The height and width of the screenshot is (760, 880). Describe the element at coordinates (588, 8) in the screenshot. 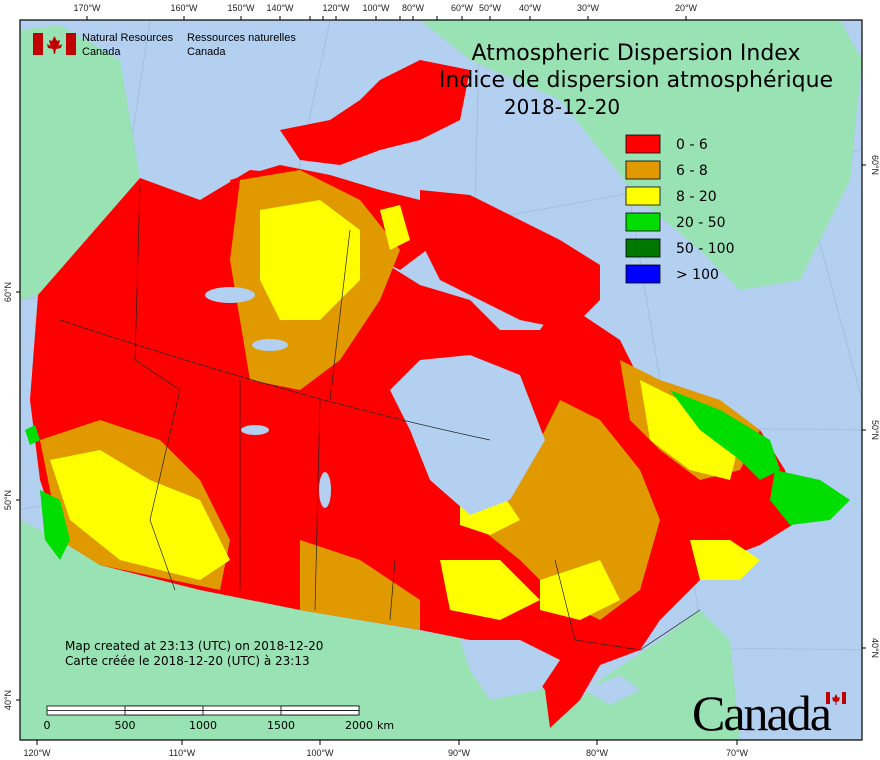

I see `top-axis-label: 30°W` at that location.